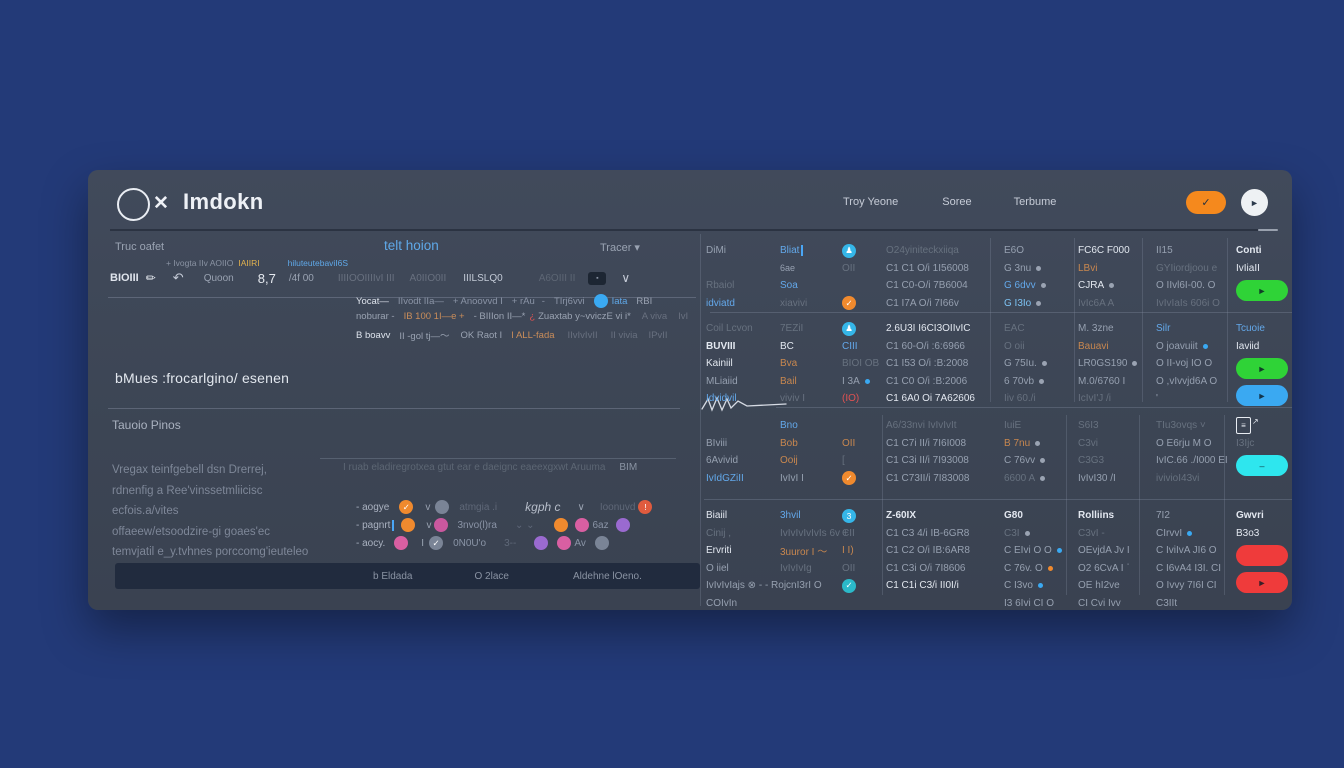 This screenshot has width=1344, height=768. I want to click on text-line: 3, so click(849, 516).